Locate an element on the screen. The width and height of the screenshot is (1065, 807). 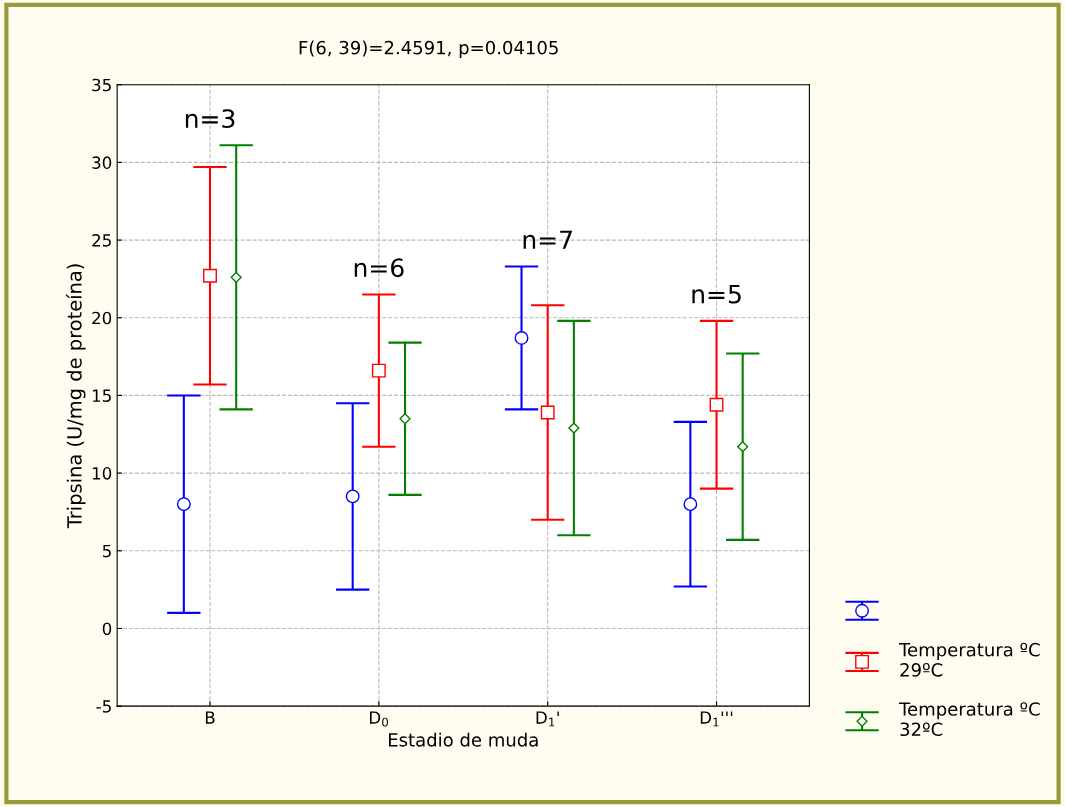
y-tick-label: 15 is located at coordinates (101, 395).